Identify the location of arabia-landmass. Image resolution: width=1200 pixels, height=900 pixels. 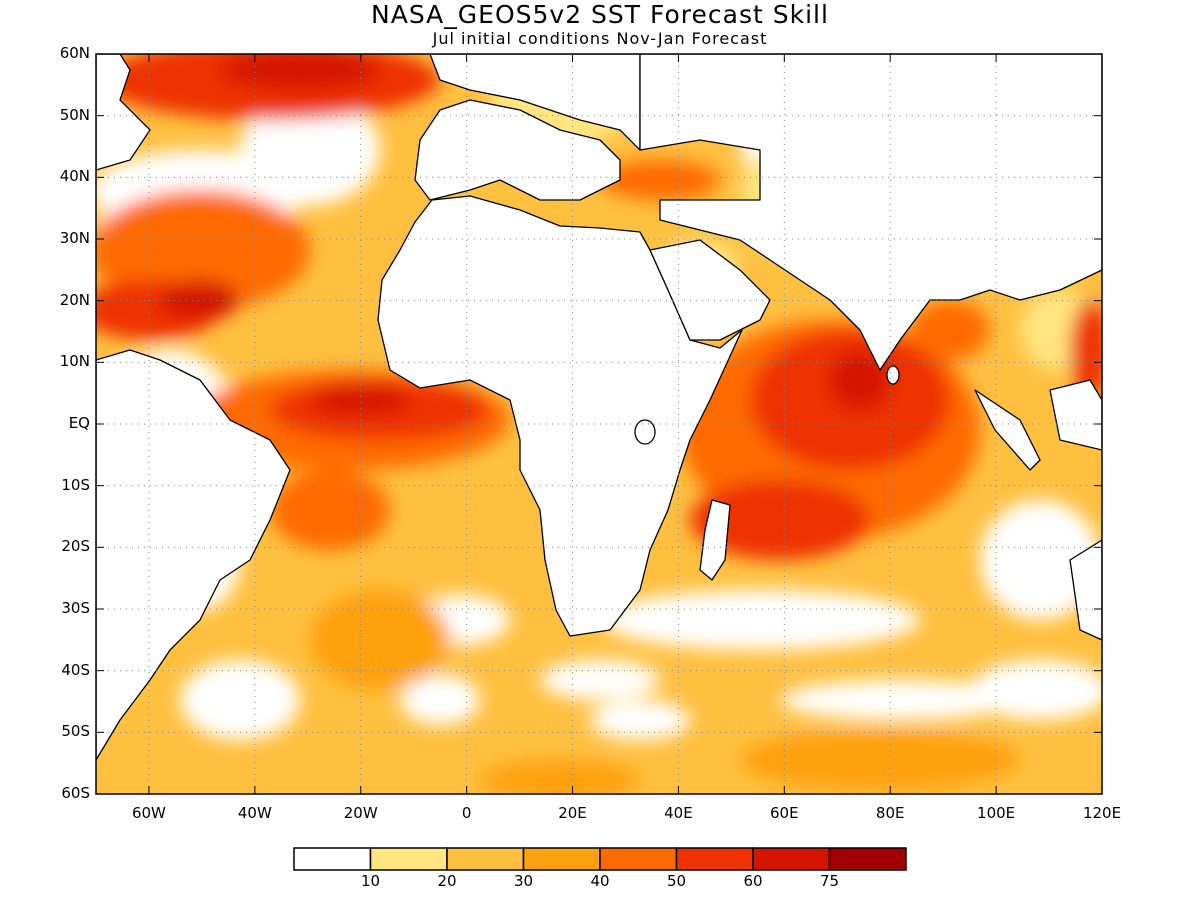
(710, 290).